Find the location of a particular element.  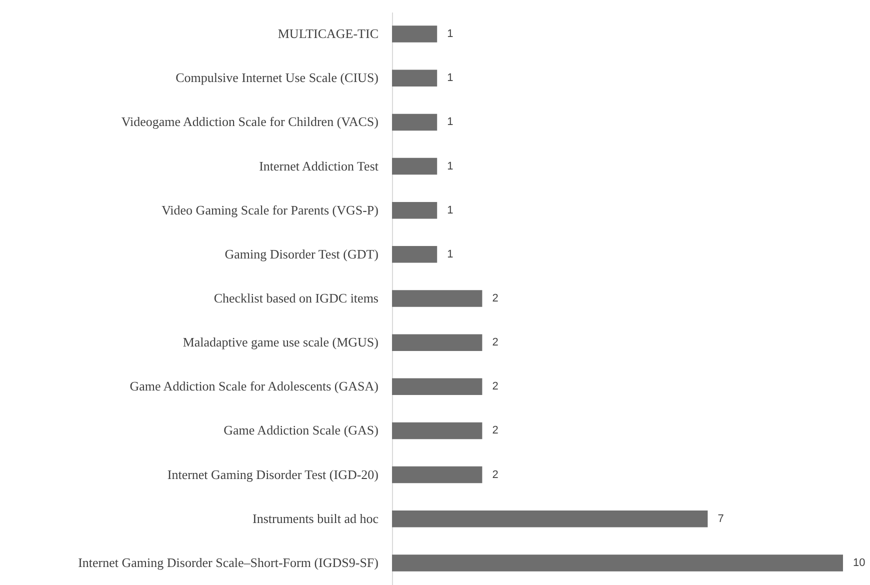

y-tick-label: Game Addiction Scale for Adolescents (GASA) is located at coordinates (254, 386).